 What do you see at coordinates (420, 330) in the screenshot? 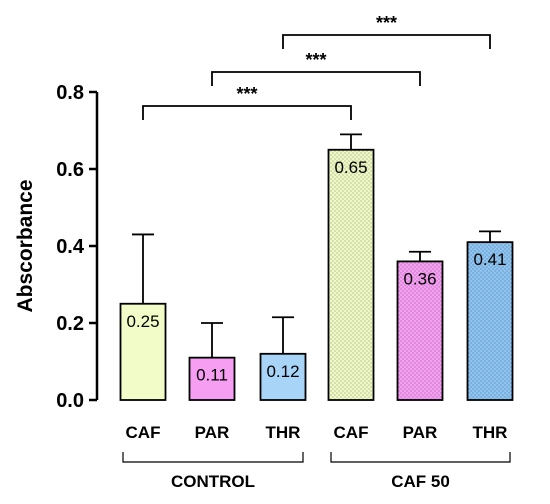
I see `bar-caf-50-par` at bounding box center [420, 330].